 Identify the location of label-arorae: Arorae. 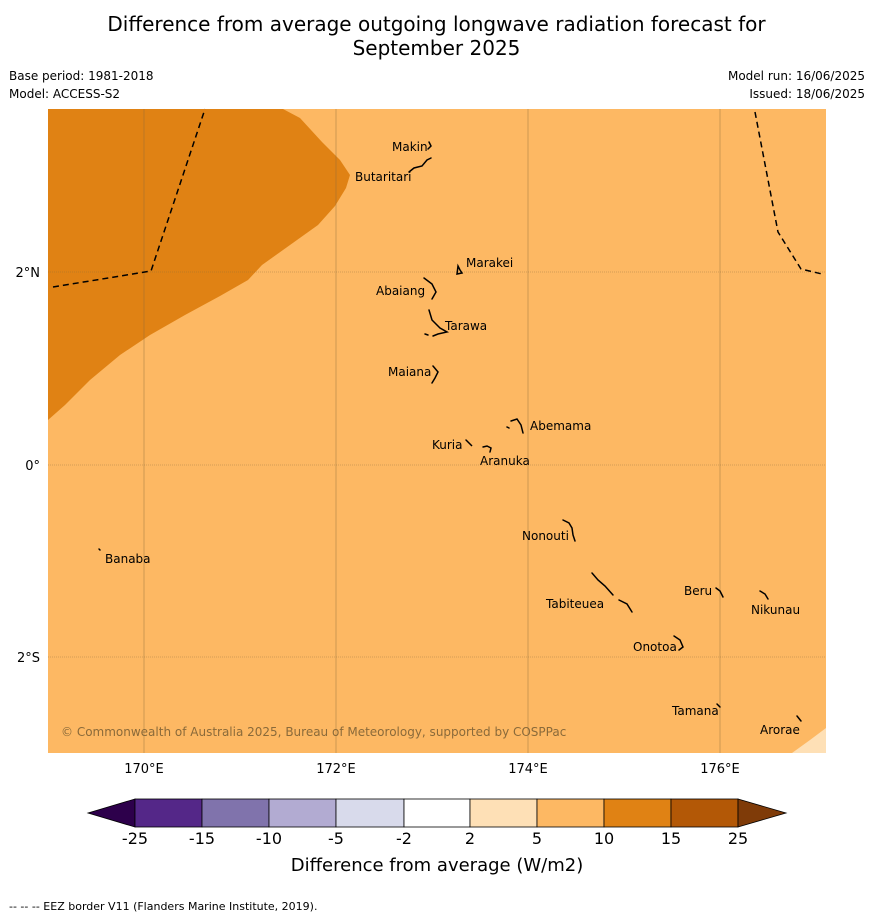
(780, 730).